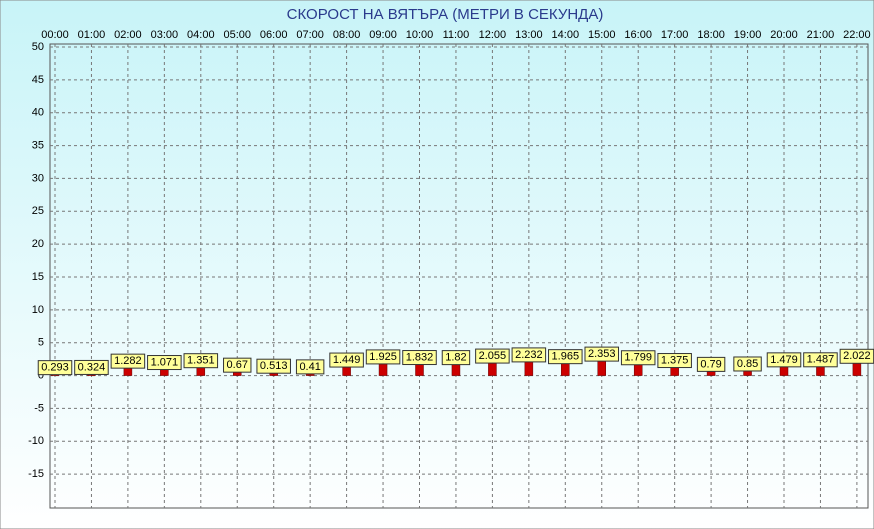 This screenshot has width=874, height=529. I want to click on value-label: 1.351, so click(201, 361).